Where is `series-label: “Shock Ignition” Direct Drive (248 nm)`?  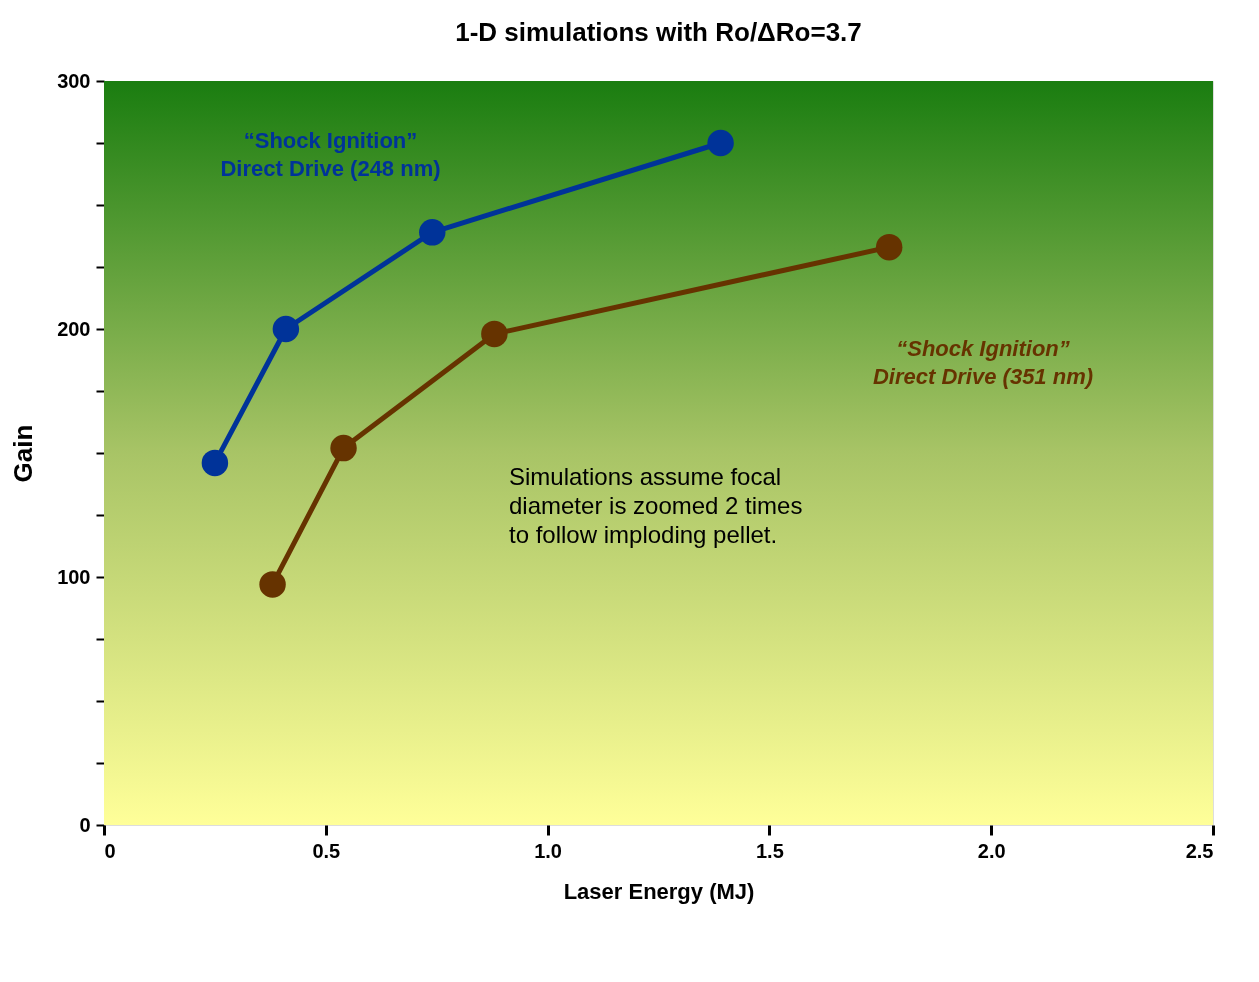 series-label: “Shock Ignition” Direct Drive (248 nm) is located at coordinates (330, 154).